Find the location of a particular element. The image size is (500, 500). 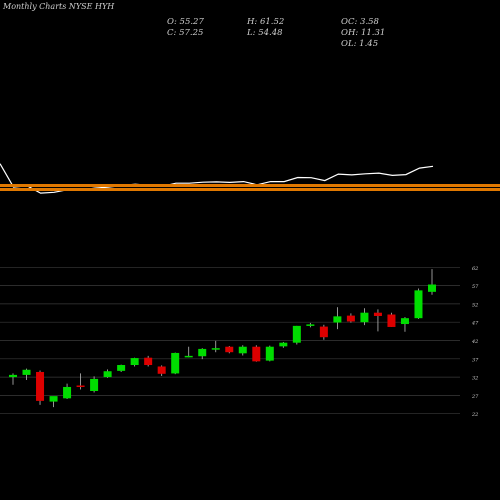

low-value: L: 54.48 is located at coordinates (264, 33).